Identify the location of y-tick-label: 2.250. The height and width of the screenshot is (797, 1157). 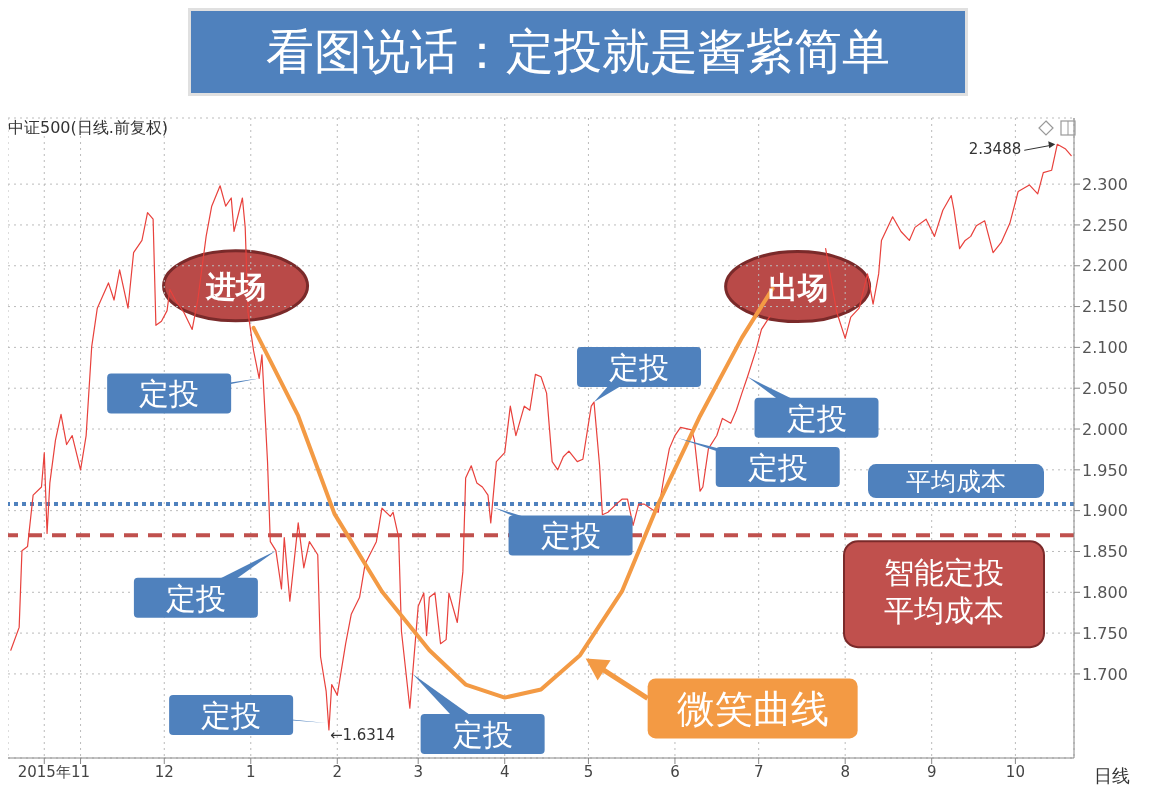
(1105, 225).